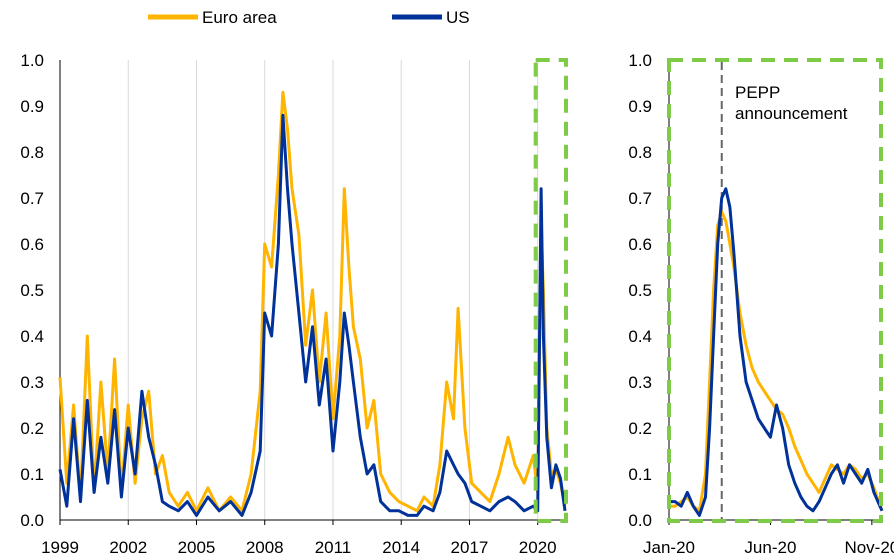 This screenshot has width=894, height=560. Describe the element at coordinates (640, 290) in the screenshot. I see `right-y-tick-label-5: 0.5` at that location.